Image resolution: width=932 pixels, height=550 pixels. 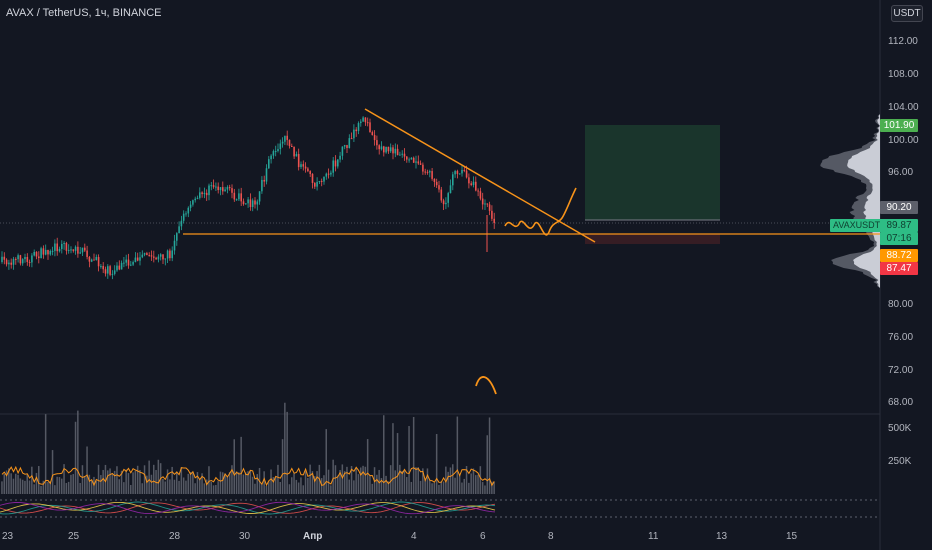 What do you see at coordinates (248, 448) in the screenshot?
I see `volume-bars` at bounding box center [248, 448].